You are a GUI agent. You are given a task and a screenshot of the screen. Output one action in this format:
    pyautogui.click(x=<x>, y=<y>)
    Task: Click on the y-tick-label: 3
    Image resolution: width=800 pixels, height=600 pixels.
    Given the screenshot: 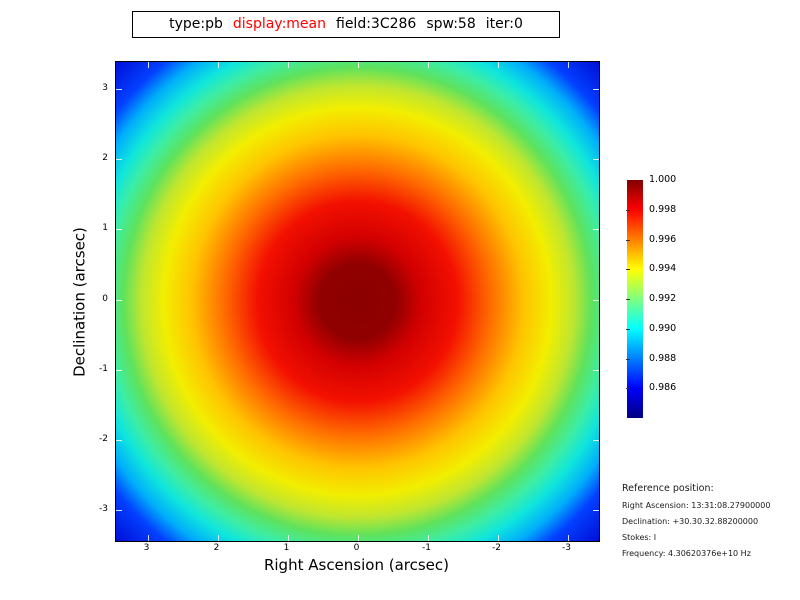 What is the action you would take?
    pyautogui.click(x=105, y=88)
    